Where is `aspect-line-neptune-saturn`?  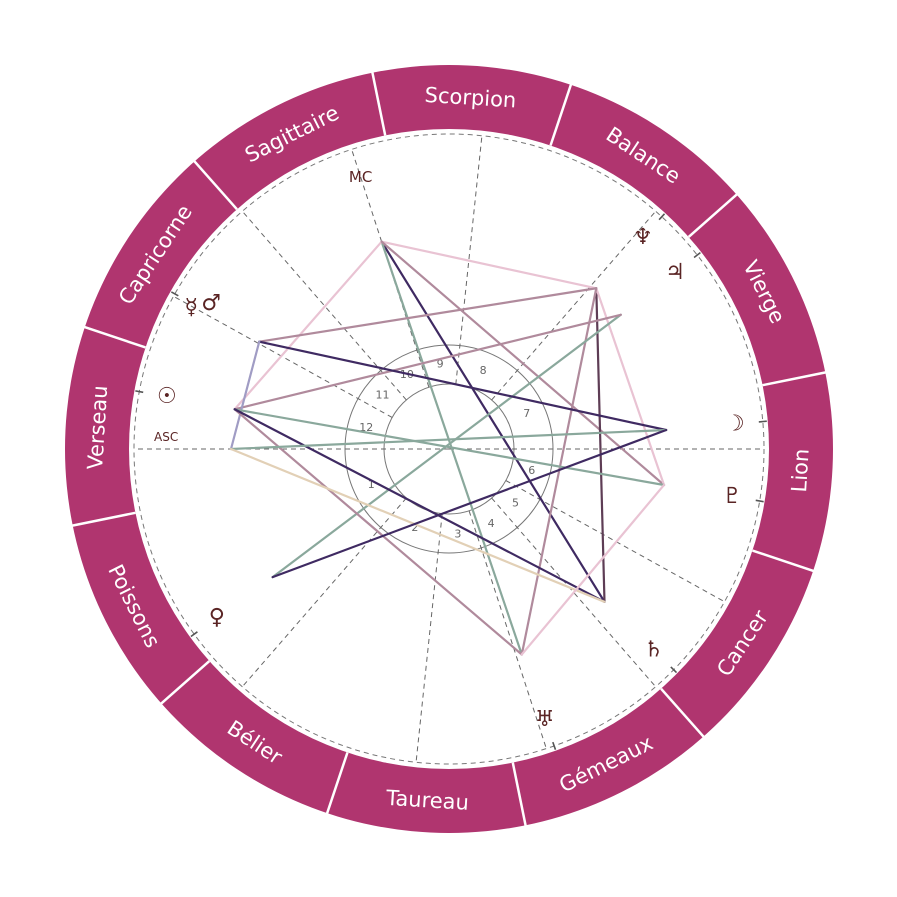 aspect-line-neptune-saturn is located at coordinates (600, 445).